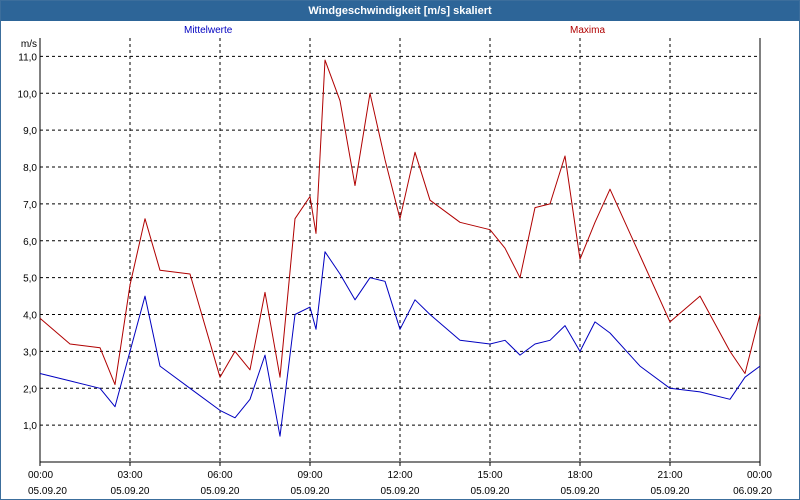 This screenshot has height=500, width=800. What do you see at coordinates (30, 131) in the screenshot?
I see `y-tick-label: 9,0` at bounding box center [30, 131].